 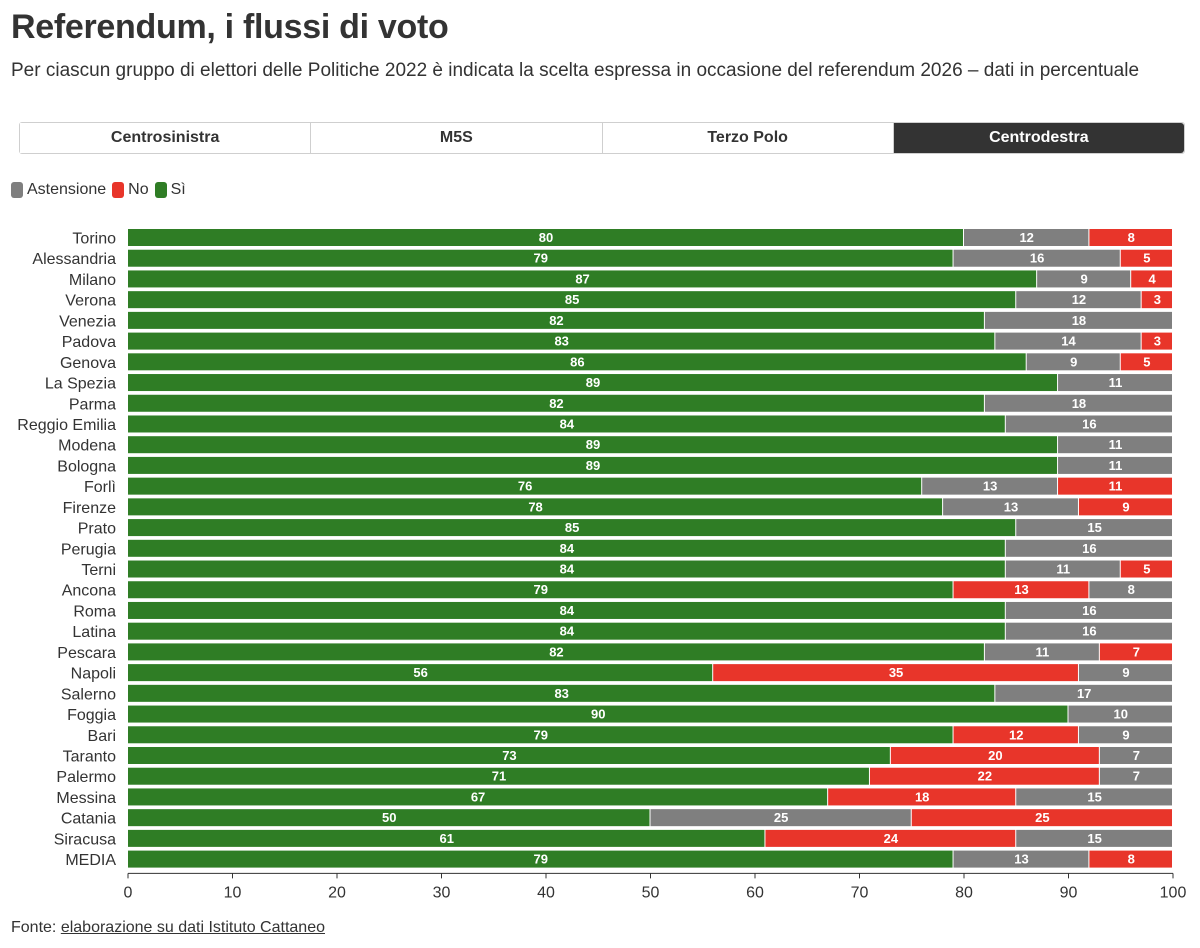 What do you see at coordinates (170, 190) in the screenshot?
I see `legend-item-si: Sì` at bounding box center [170, 190].